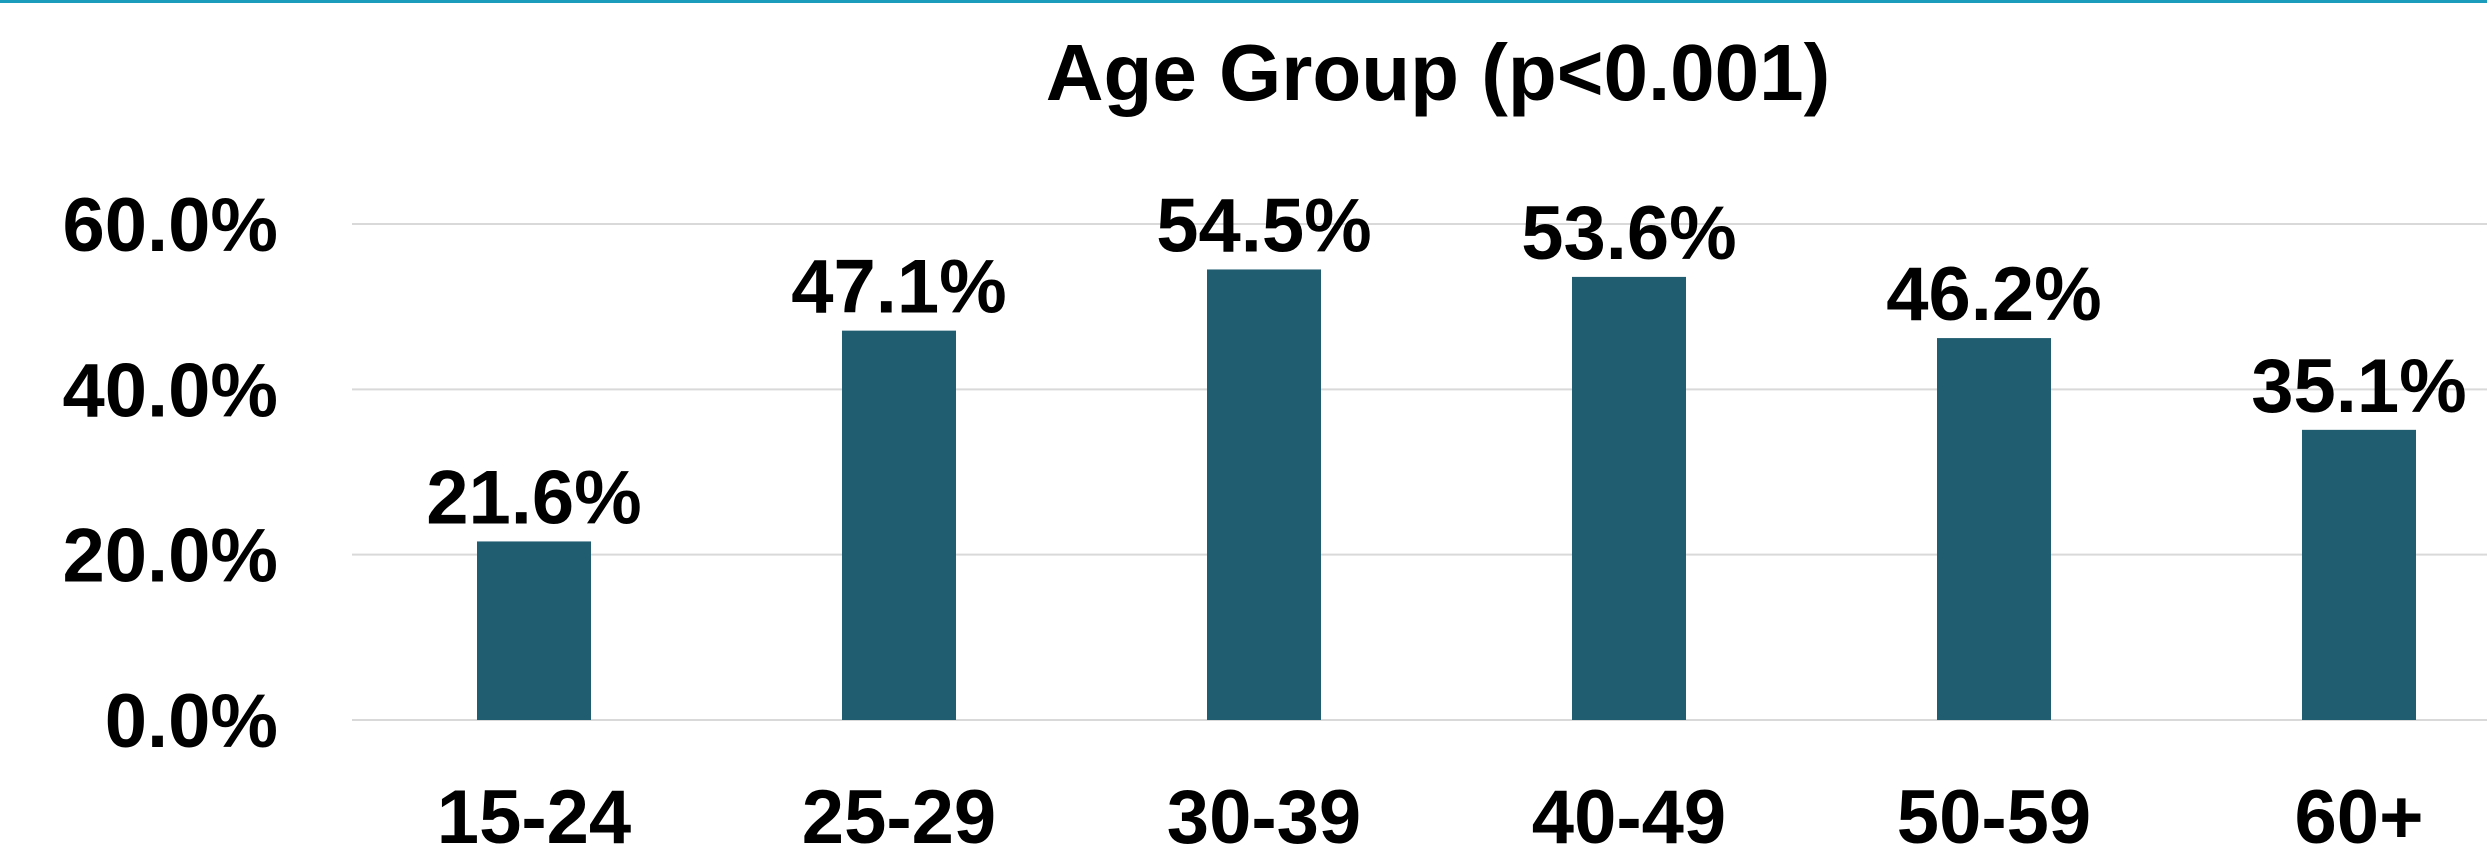  Describe the element at coordinates (1264, 225) in the screenshot. I see `data-label: 54.5%` at that location.